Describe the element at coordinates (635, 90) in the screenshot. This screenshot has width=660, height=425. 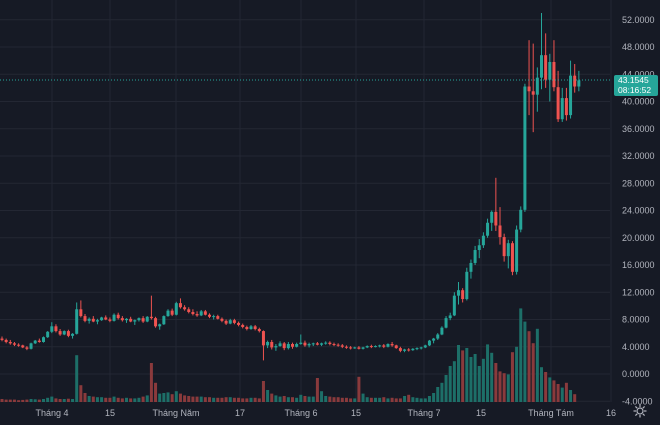
I see `bar-countdown: 08:16:52` at that location.